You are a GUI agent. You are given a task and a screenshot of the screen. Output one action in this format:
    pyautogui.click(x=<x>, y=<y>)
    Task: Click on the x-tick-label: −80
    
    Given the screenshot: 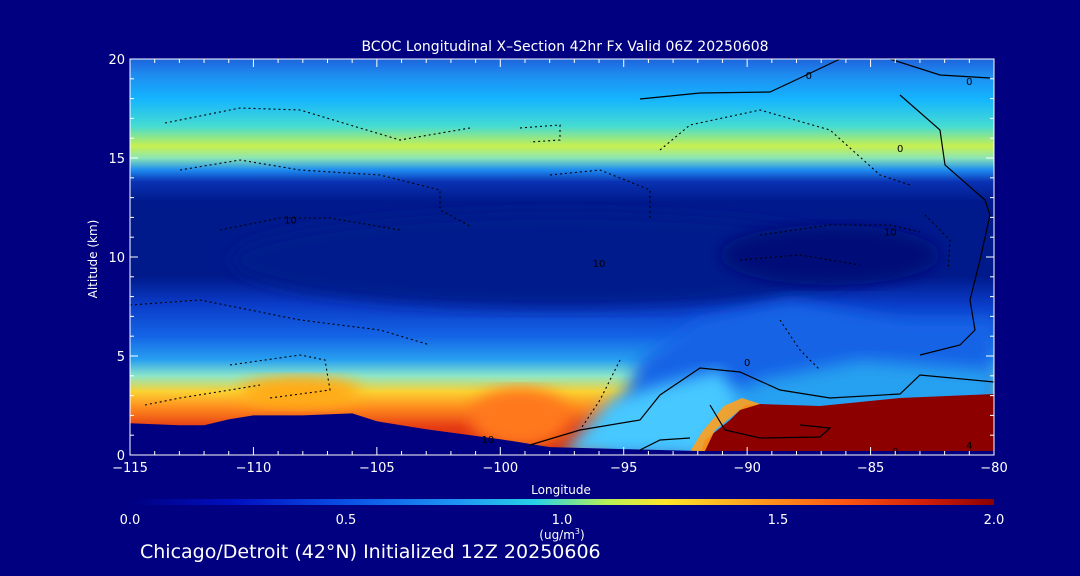 What is the action you would take?
    pyautogui.click(x=993, y=468)
    